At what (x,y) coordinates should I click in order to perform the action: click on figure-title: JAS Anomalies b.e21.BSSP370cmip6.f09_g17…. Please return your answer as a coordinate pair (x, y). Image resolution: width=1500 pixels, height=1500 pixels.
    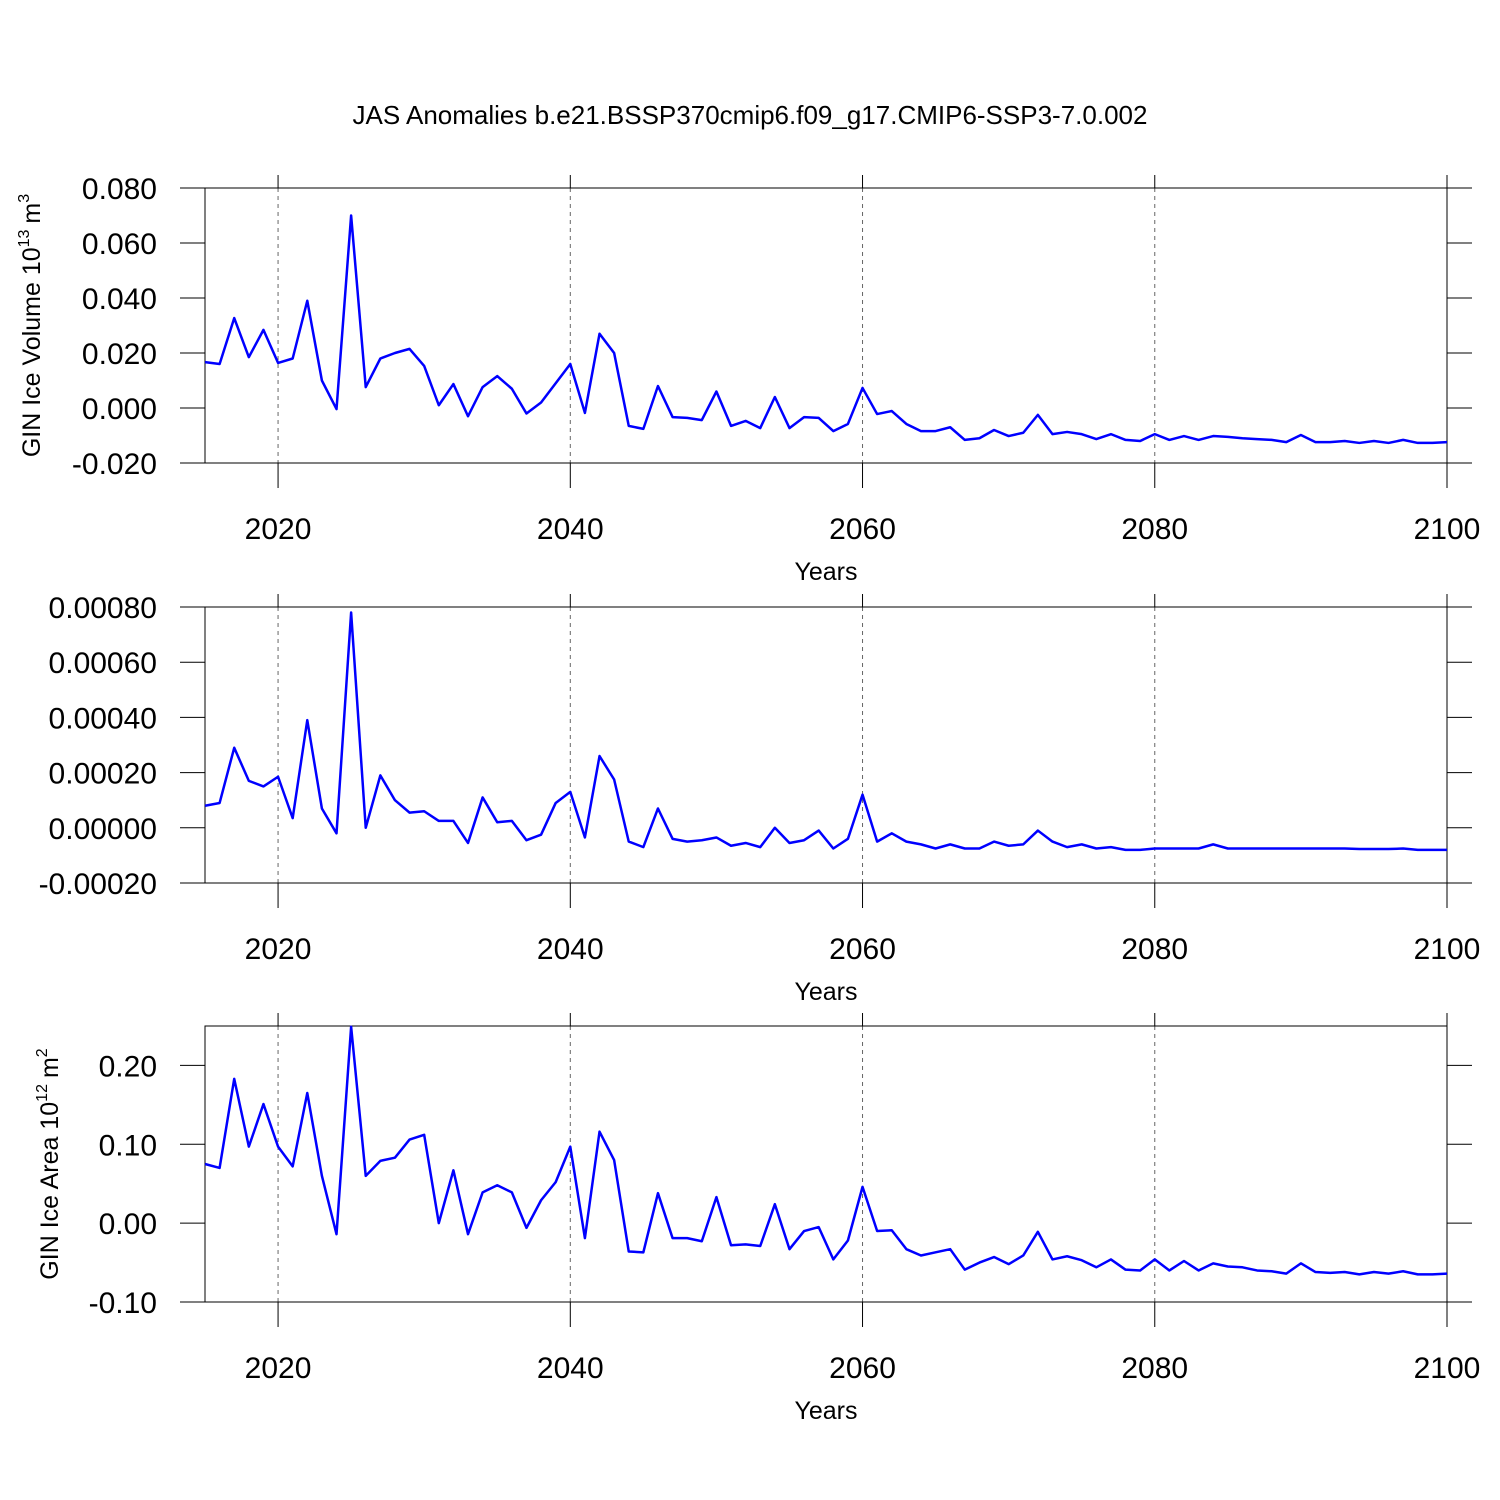
    Looking at the image, I should click on (750, 115).